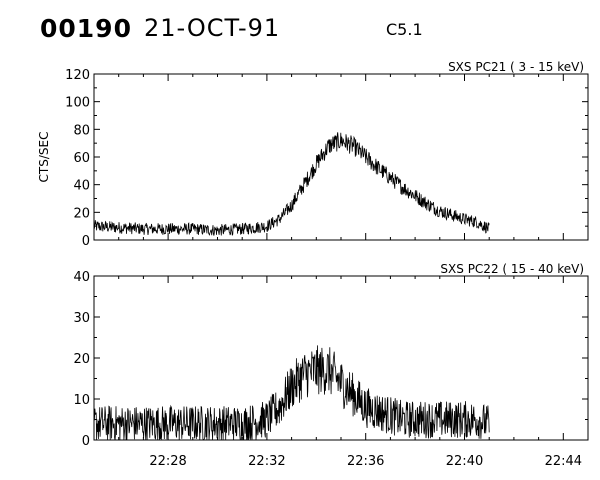  Describe the element at coordinates (167, 461) in the screenshot. I see `x-tick-label: 22:28` at that location.